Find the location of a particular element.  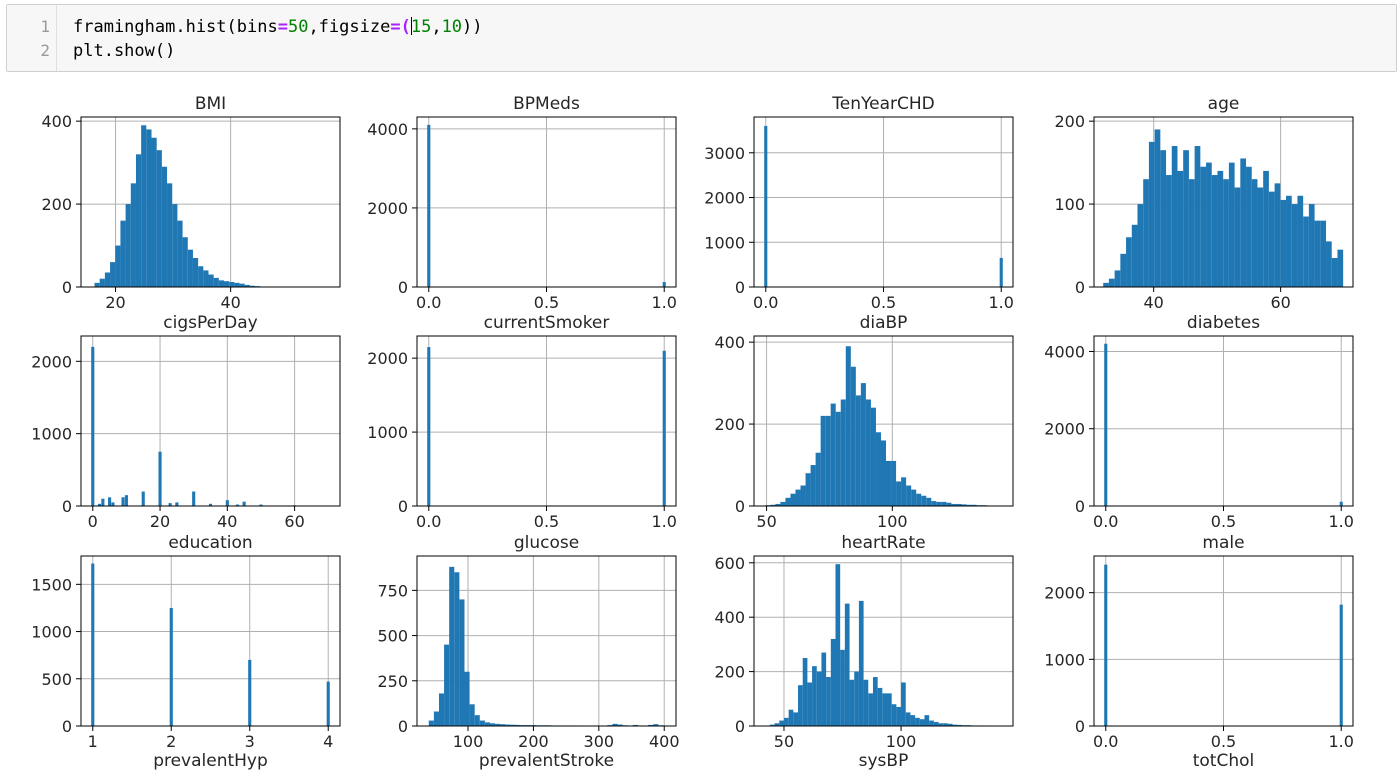

subplot-title: prevalentStroke is located at coordinates (546, 760).